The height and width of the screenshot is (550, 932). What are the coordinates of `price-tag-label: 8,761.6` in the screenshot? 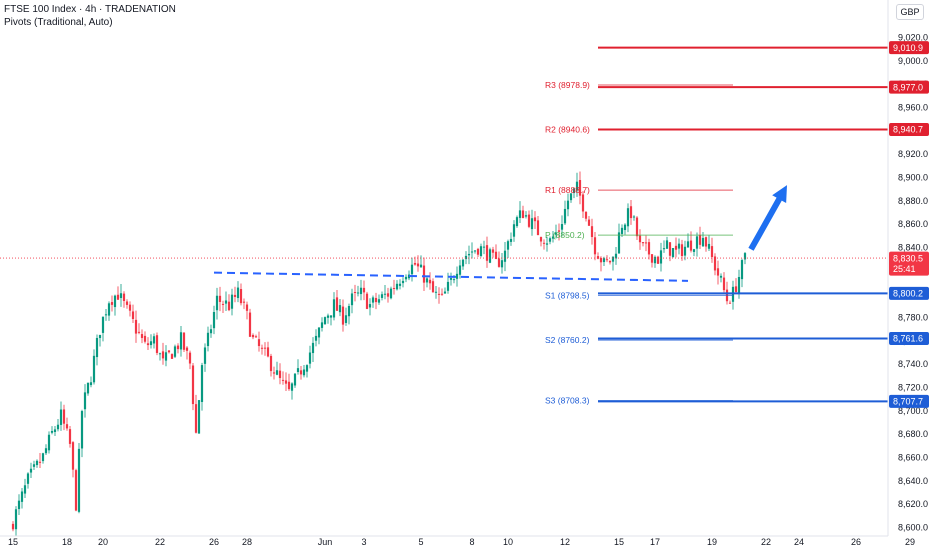 It's located at (908, 339).